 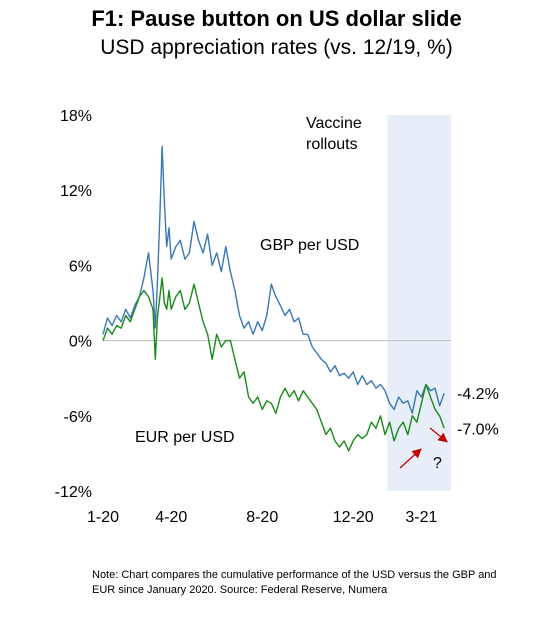 I want to click on x-tick-label: 3-21, so click(x=421, y=517).